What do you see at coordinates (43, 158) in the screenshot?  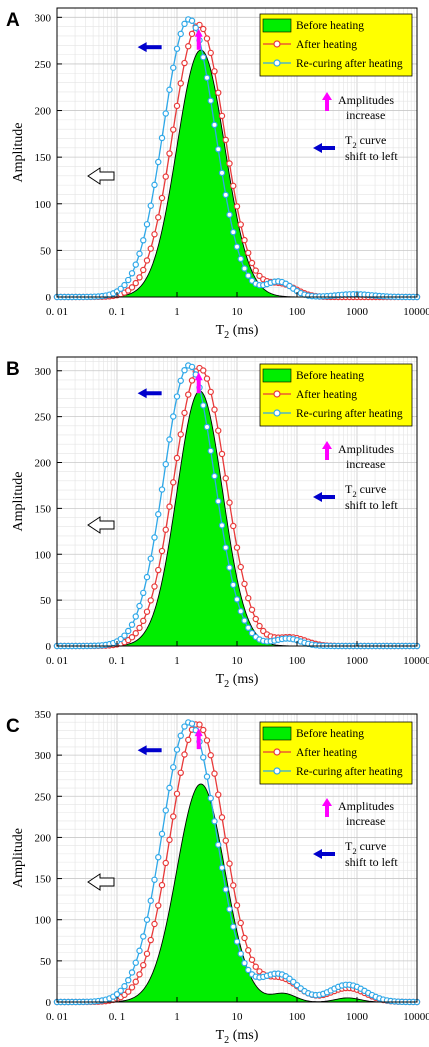 I see `y-tick-label: 150` at bounding box center [43, 158].